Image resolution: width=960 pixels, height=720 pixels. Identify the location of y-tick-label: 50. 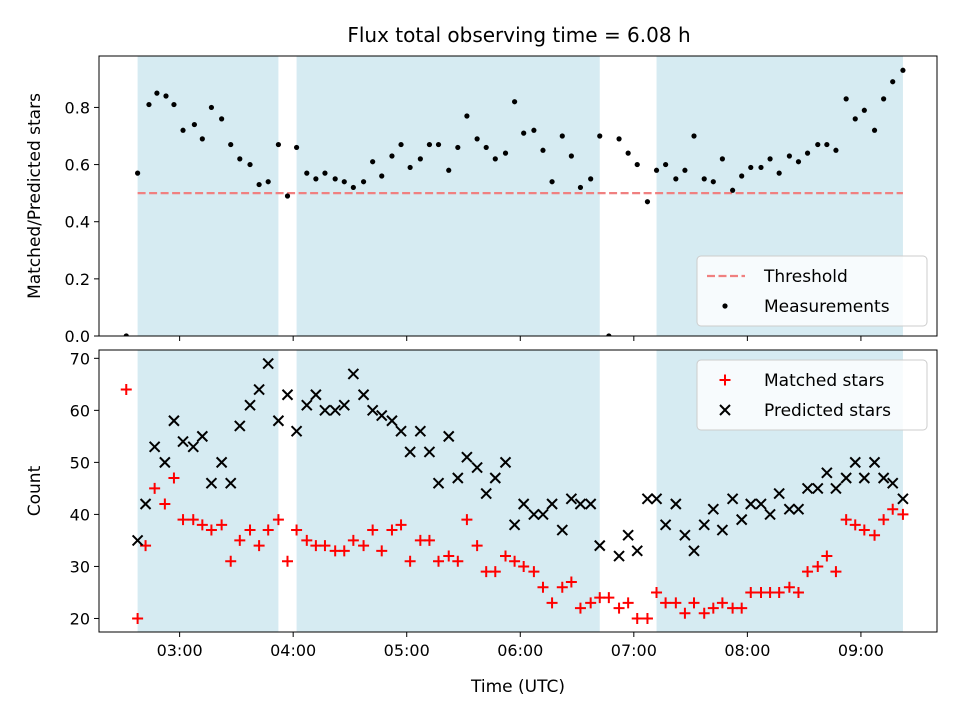
(80, 462).